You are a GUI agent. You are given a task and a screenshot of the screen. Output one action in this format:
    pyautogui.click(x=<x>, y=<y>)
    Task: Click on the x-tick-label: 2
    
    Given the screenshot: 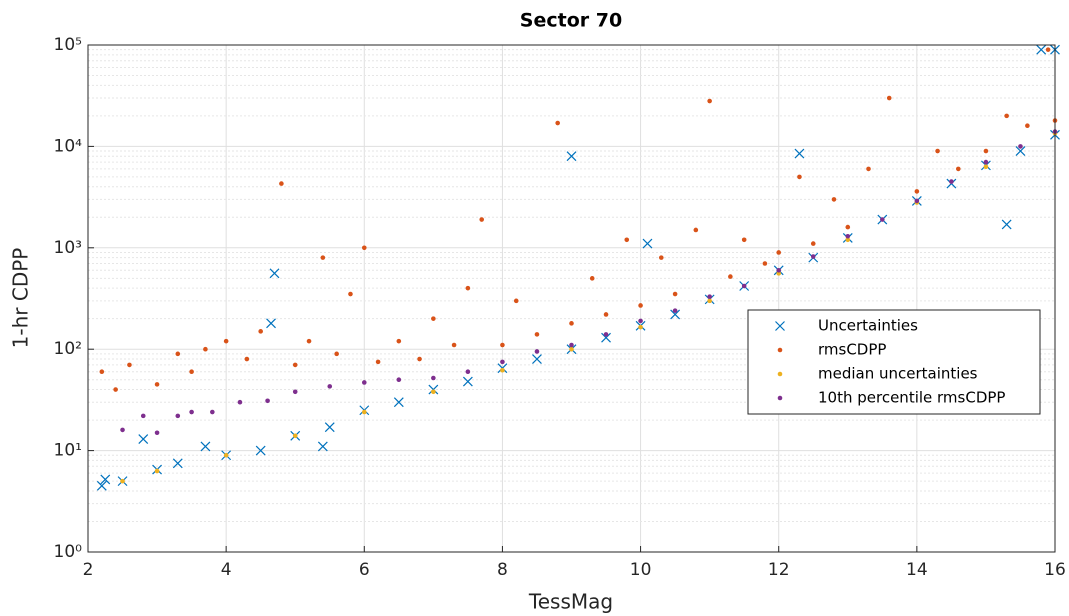 What is the action you would take?
    pyautogui.click(x=88, y=570)
    